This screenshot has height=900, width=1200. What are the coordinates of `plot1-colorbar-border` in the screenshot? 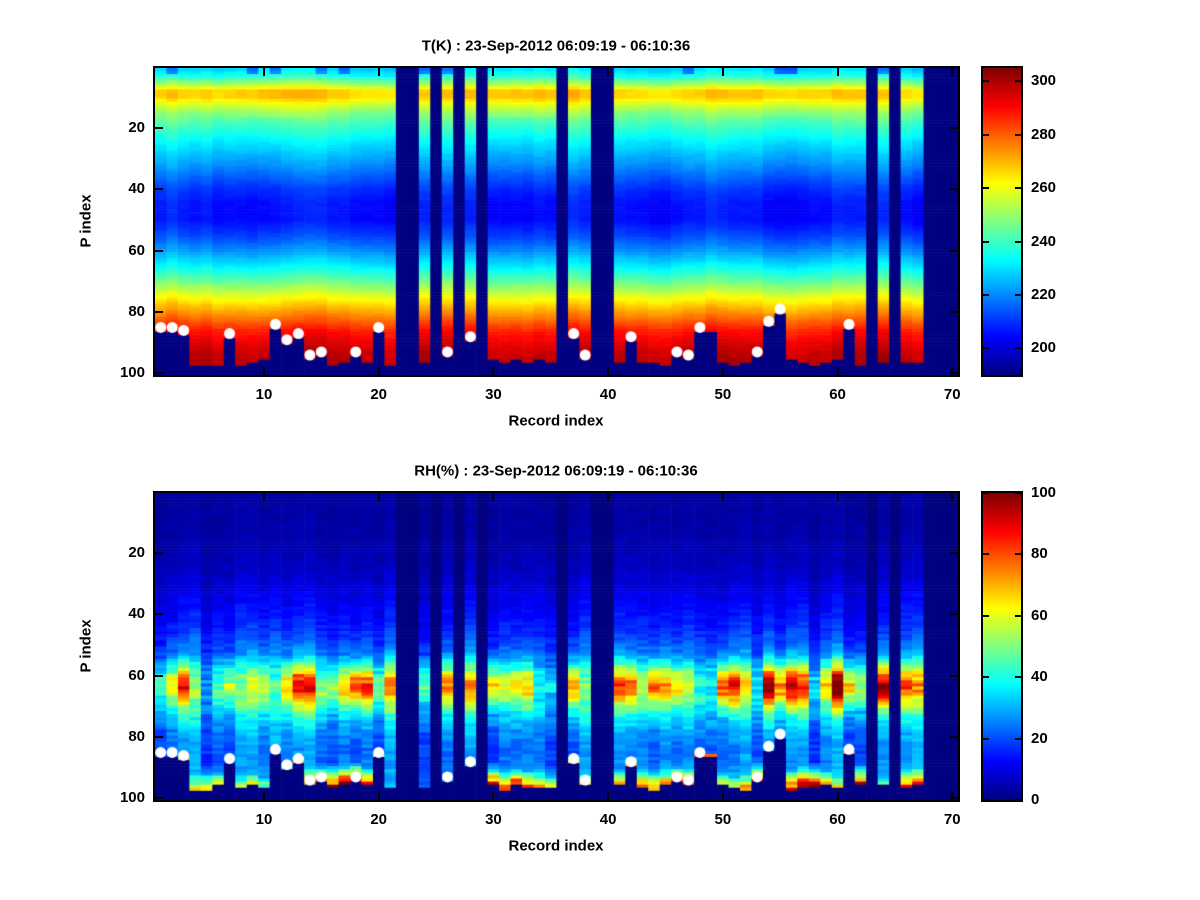 It's located at (1002, 221).